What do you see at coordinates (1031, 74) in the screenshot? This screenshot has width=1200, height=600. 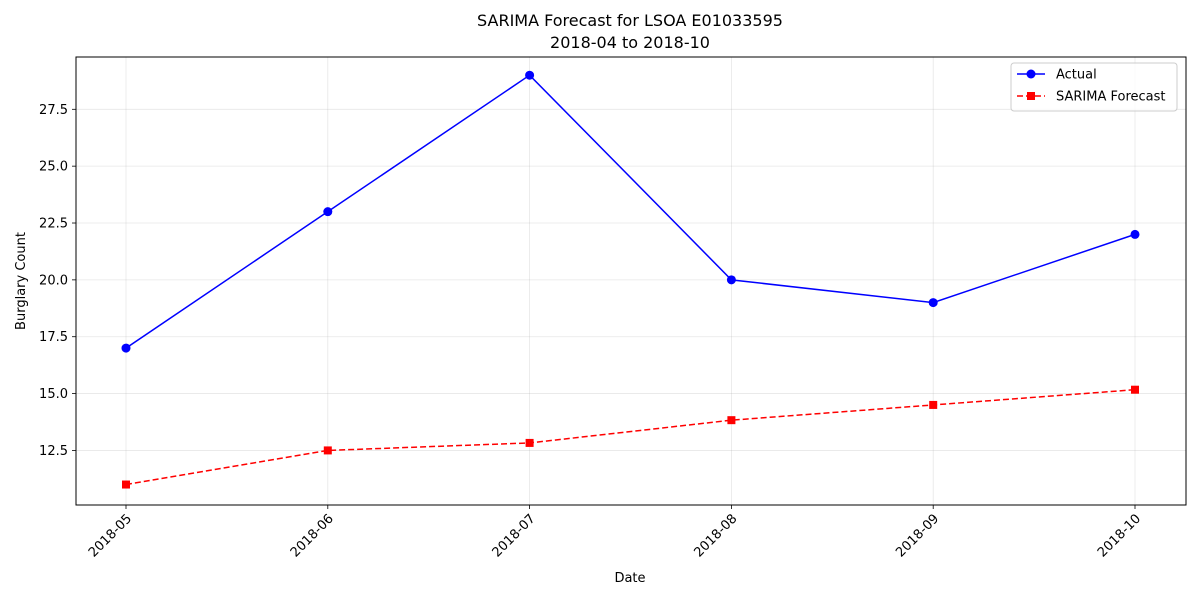 I see `legend-marker-actual` at bounding box center [1031, 74].